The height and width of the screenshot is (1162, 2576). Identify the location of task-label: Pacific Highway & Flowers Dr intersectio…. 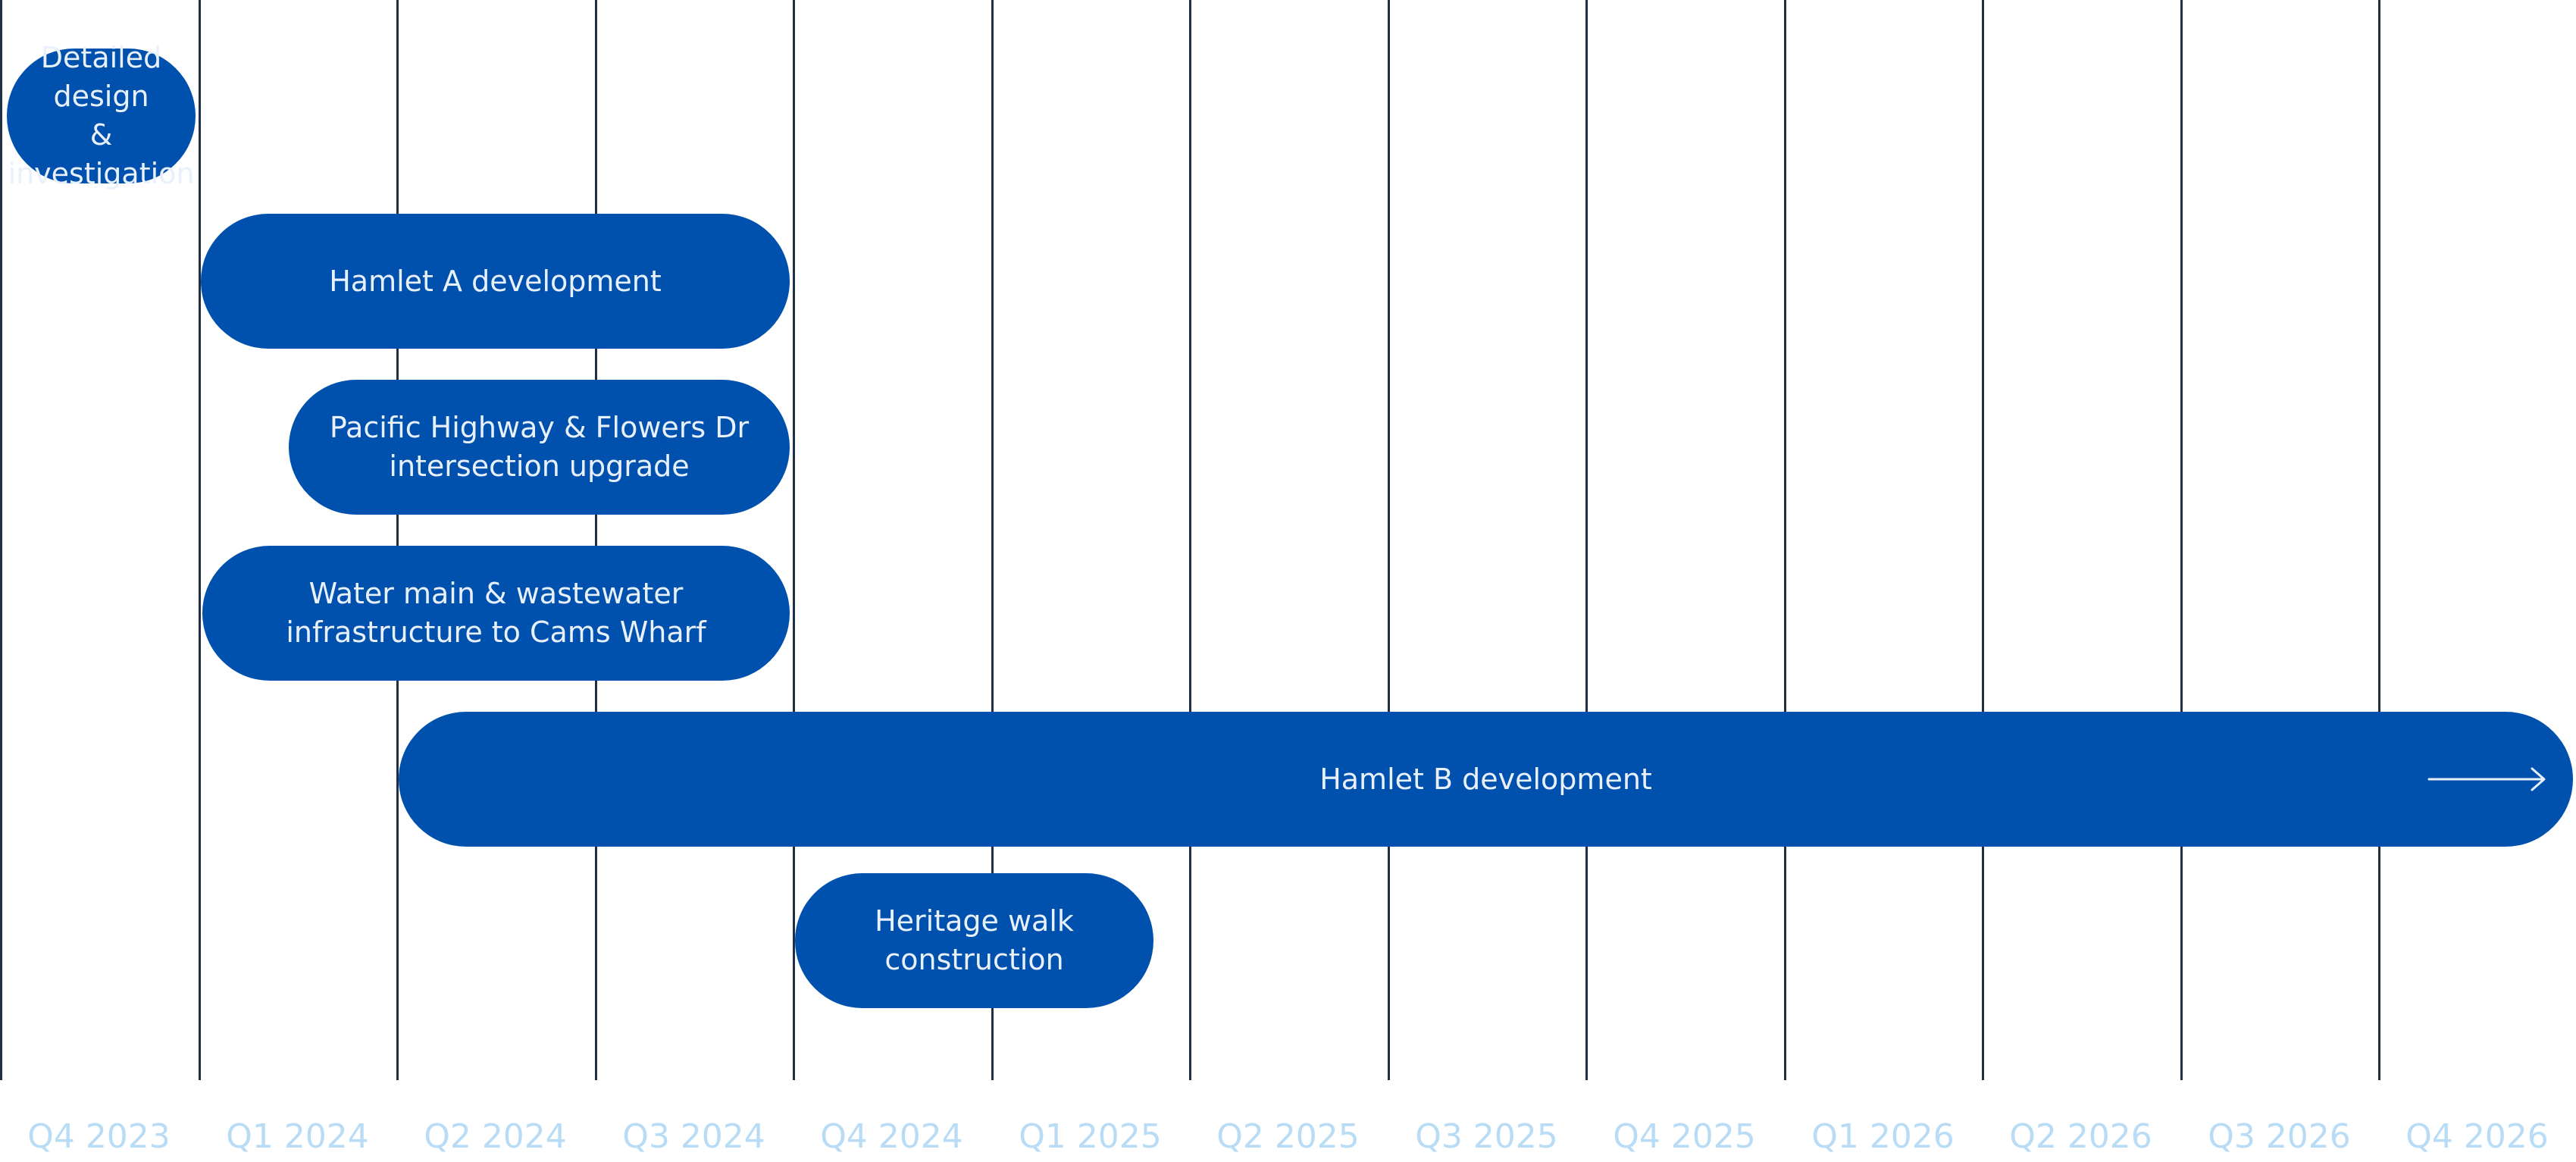
(539, 447).